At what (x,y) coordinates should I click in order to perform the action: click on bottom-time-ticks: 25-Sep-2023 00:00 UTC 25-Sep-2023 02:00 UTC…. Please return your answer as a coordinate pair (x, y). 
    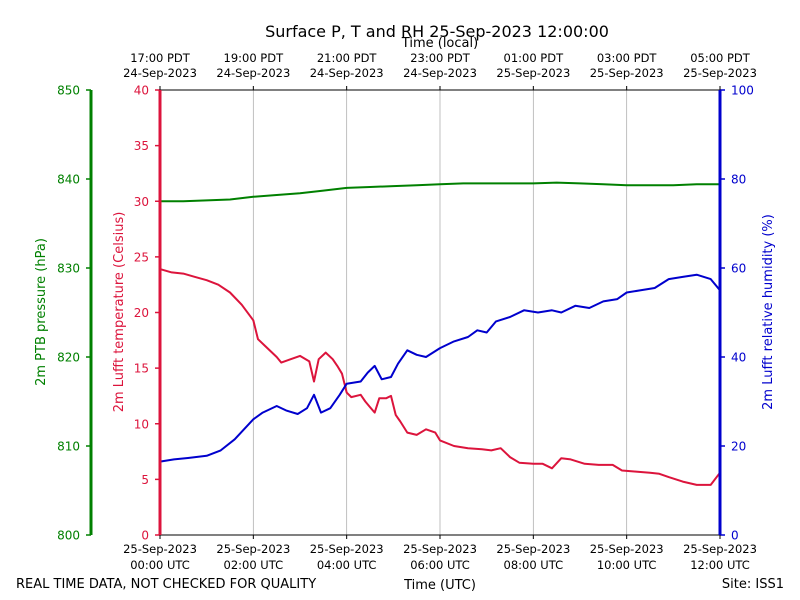
    Looking at the image, I should click on (440, 553).